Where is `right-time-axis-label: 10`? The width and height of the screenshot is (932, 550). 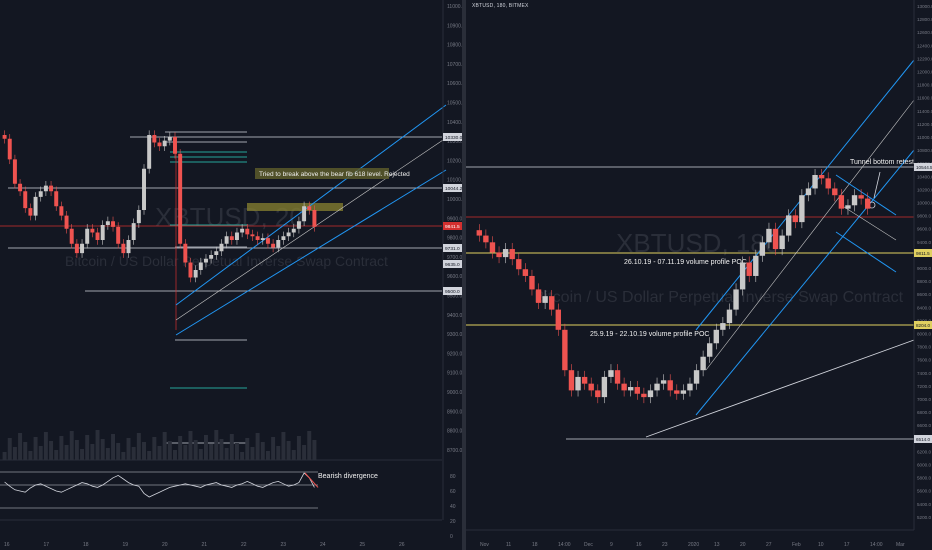
right-time-axis-label: 10 is located at coordinates (821, 545).